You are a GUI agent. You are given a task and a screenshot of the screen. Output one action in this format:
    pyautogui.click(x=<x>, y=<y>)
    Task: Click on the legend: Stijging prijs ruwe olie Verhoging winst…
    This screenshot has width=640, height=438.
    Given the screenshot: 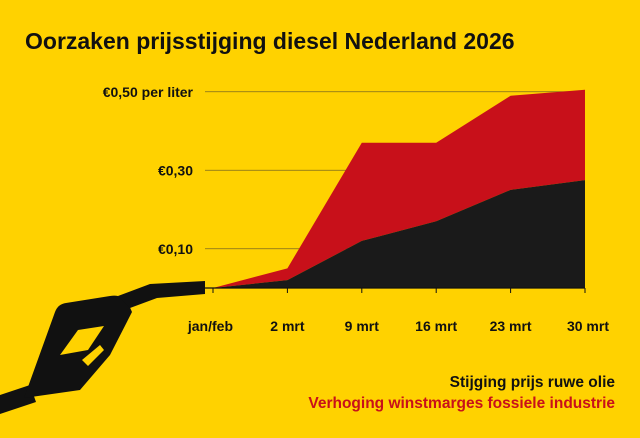 What is the action you would take?
    pyautogui.click(x=461, y=393)
    